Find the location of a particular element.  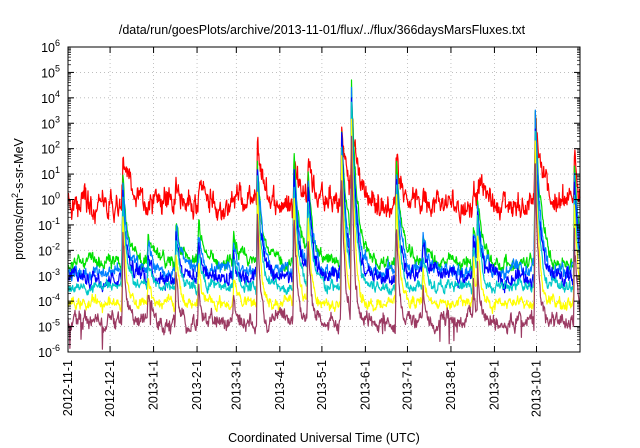

y-tick-label: 10⁻⁵ is located at coordinates (49, 326).